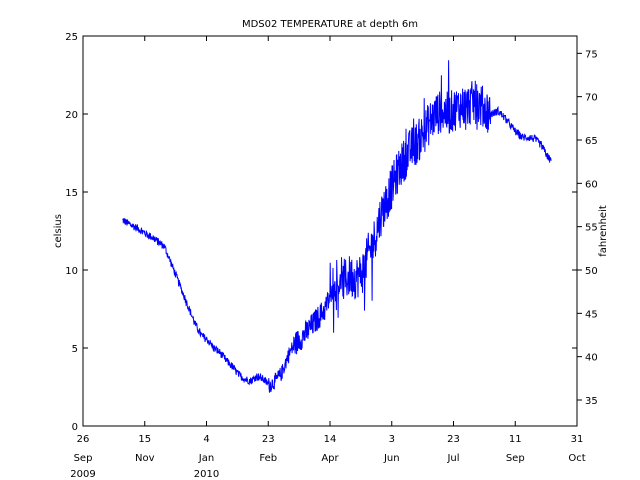 The image size is (640, 480). Describe the element at coordinates (75, 427) in the screenshot. I see `left-y-tick-label: 0` at that location.